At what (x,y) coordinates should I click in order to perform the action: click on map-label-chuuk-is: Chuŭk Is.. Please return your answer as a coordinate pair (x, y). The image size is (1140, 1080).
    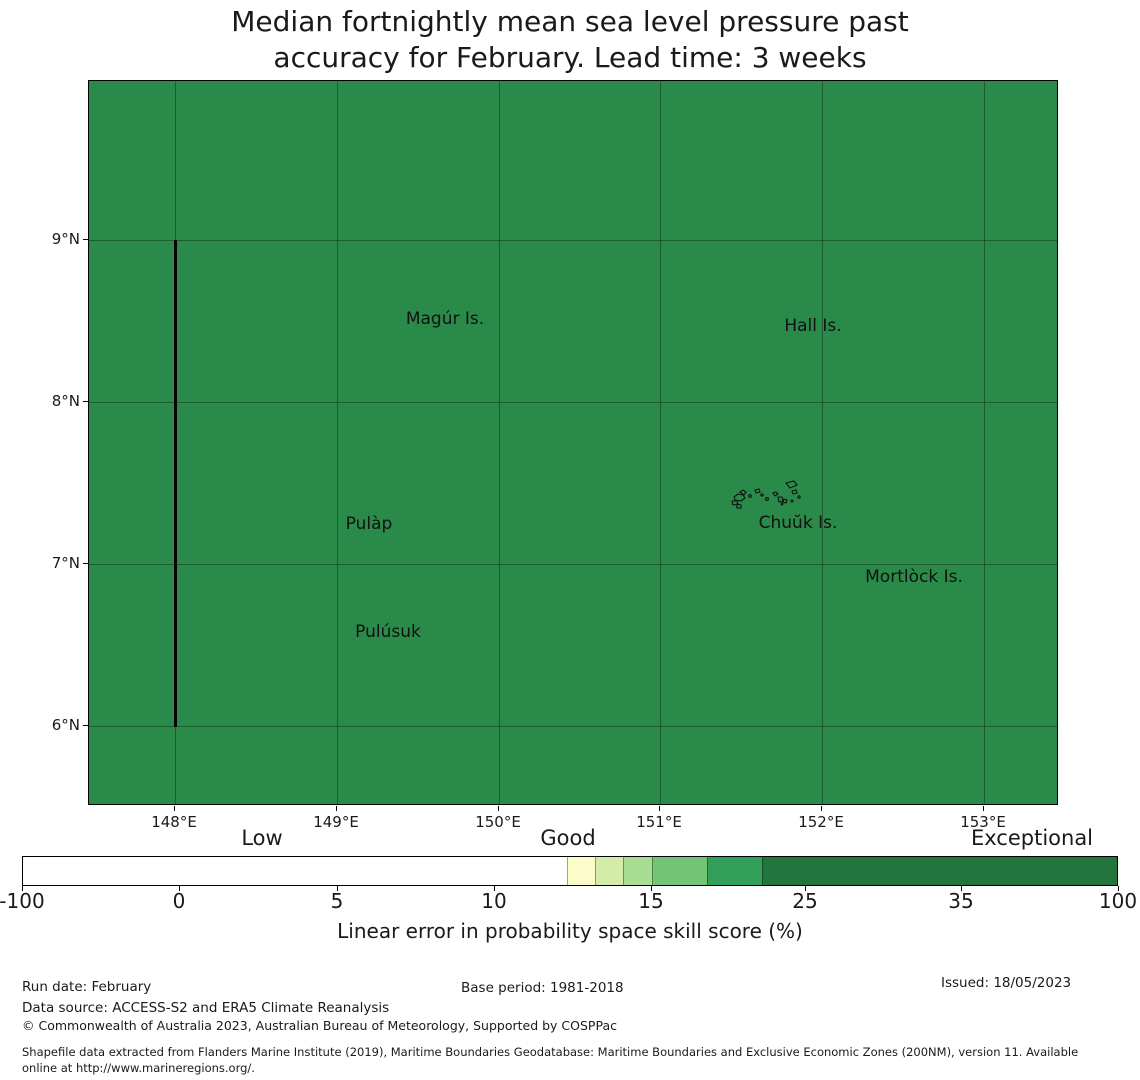
    Looking at the image, I should click on (798, 523).